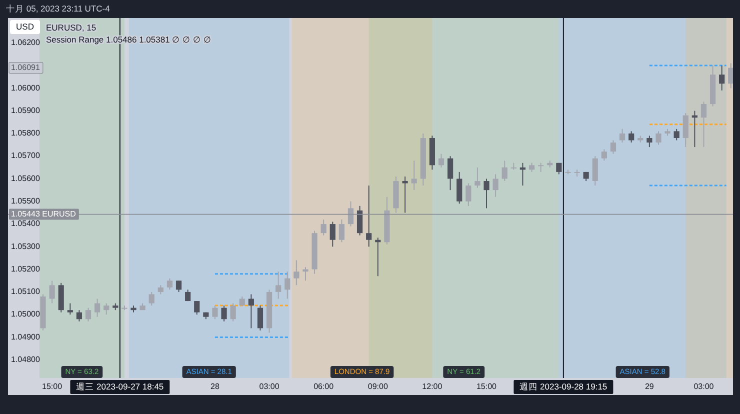 This screenshot has width=740, height=414. Describe the element at coordinates (25, 155) in the screenshot. I see `y-tick-label: 1.05700` at that location.